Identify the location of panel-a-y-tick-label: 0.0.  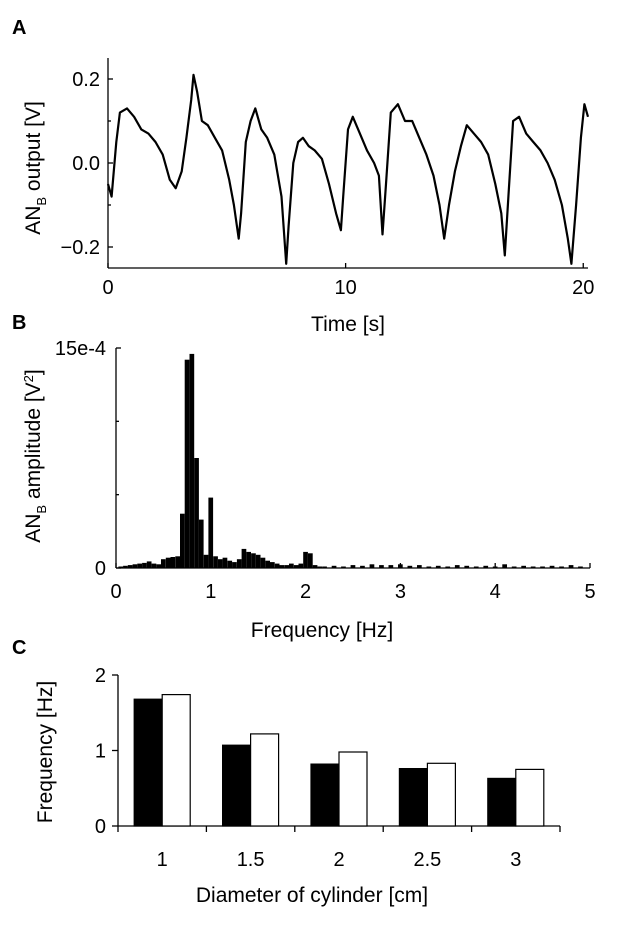
(86, 164).